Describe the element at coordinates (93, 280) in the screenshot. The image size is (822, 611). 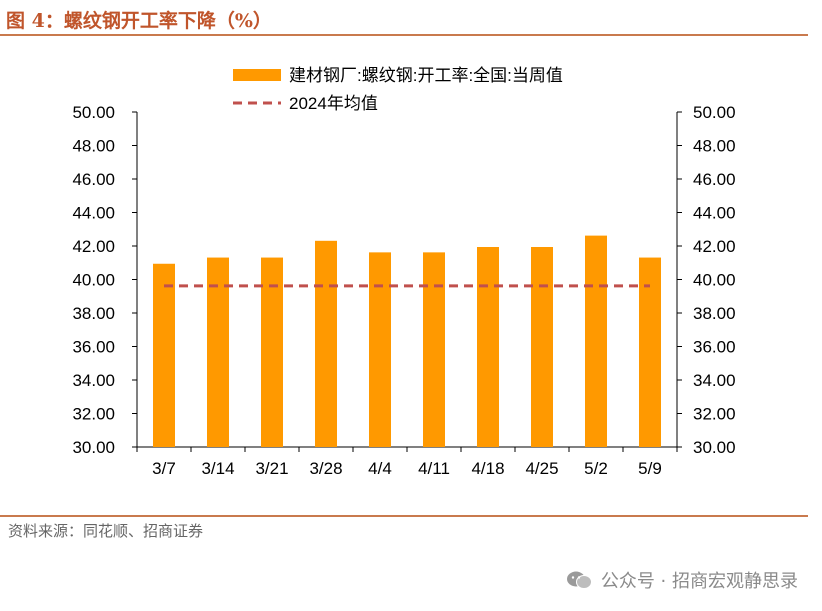
I see `left-y-tick-label: 40.00` at that location.